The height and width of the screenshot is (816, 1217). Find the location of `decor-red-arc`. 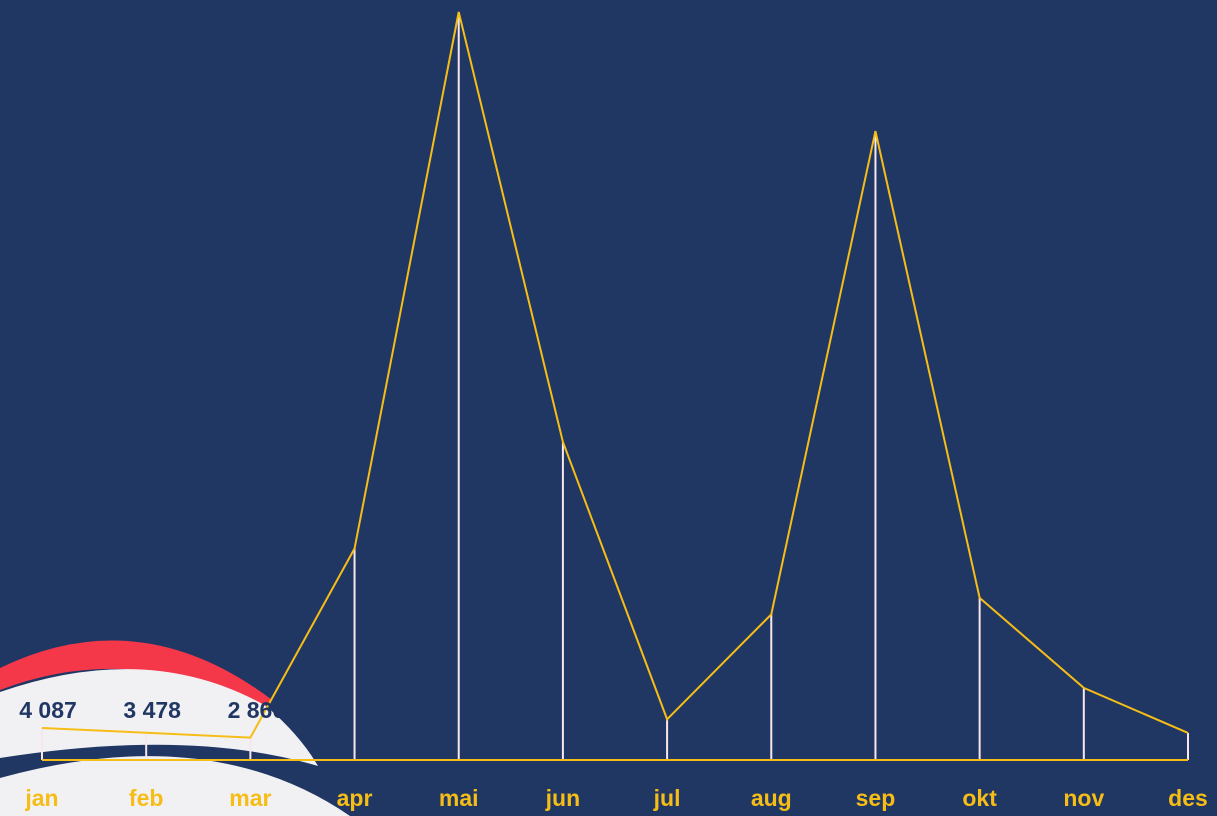

decor-red-arc is located at coordinates (136, 674).